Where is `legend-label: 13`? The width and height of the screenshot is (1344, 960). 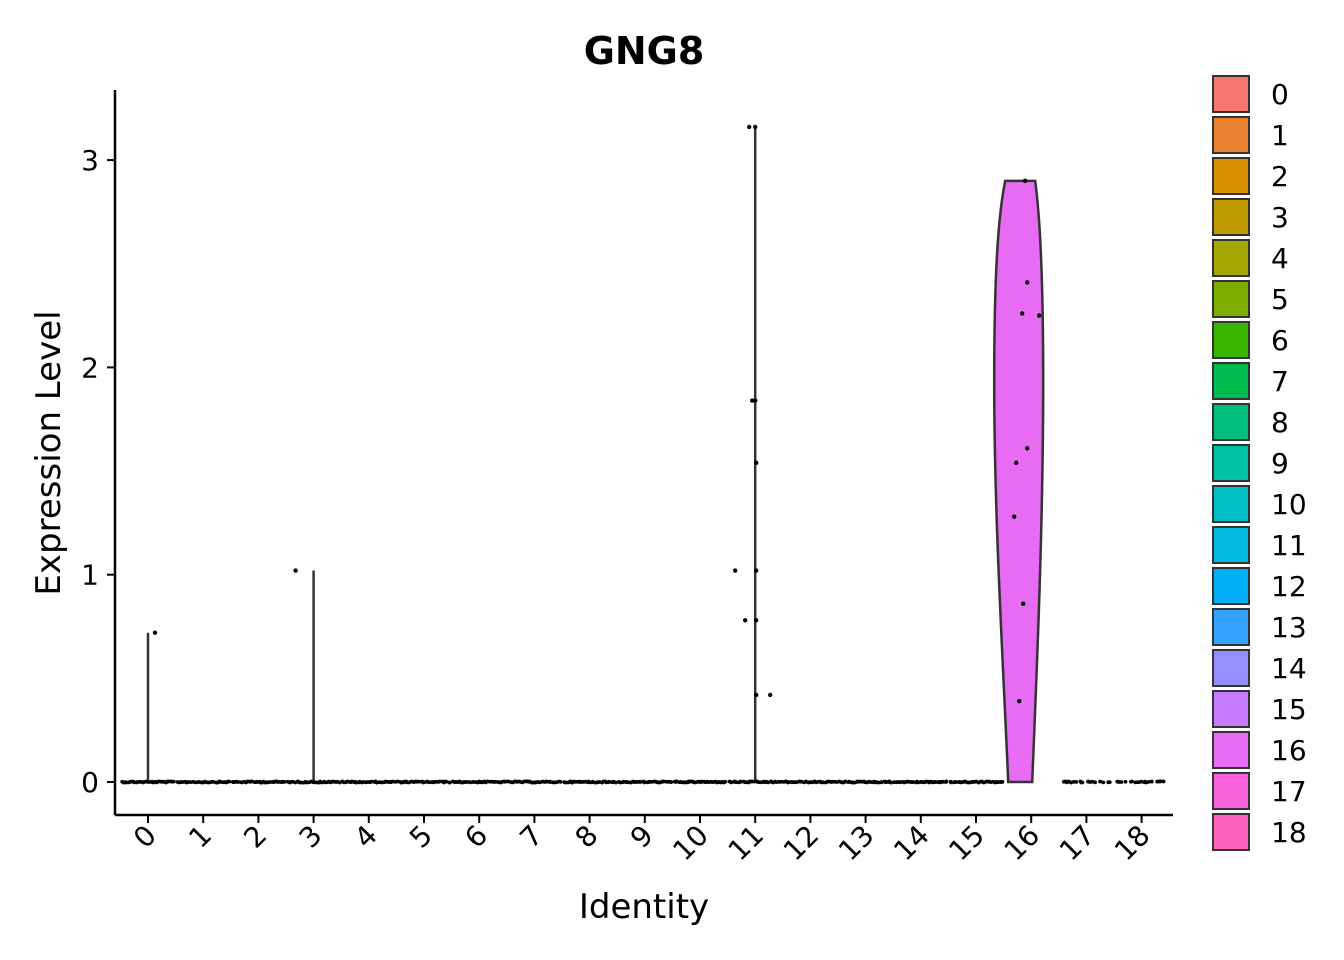
legend-label: 13 is located at coordinates (1289, 627).